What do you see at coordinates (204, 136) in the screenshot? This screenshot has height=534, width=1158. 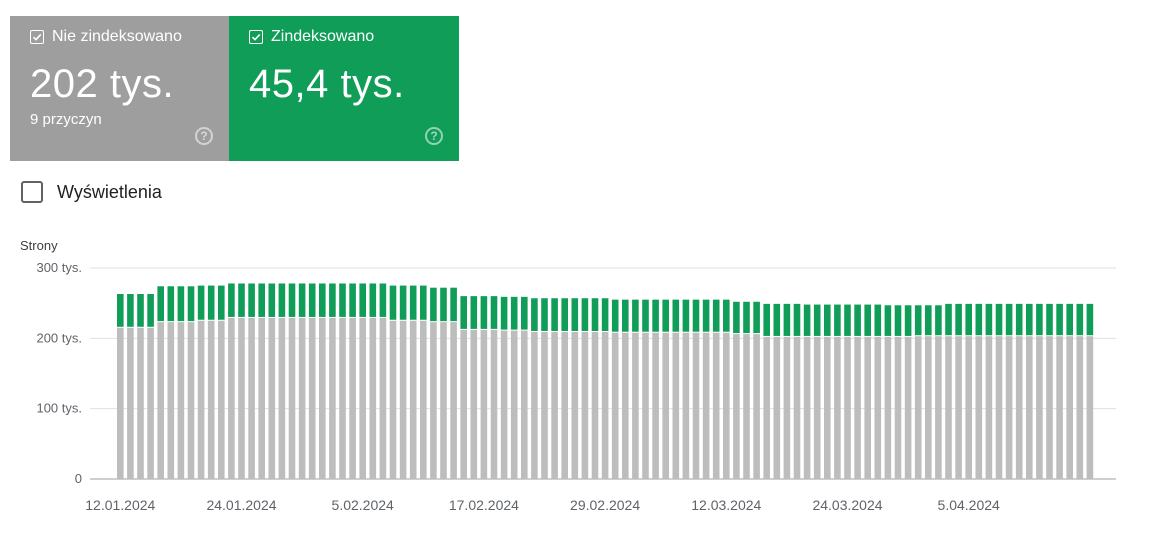 I see `help-circle-icon: ?` at bounding box center [204, 136].